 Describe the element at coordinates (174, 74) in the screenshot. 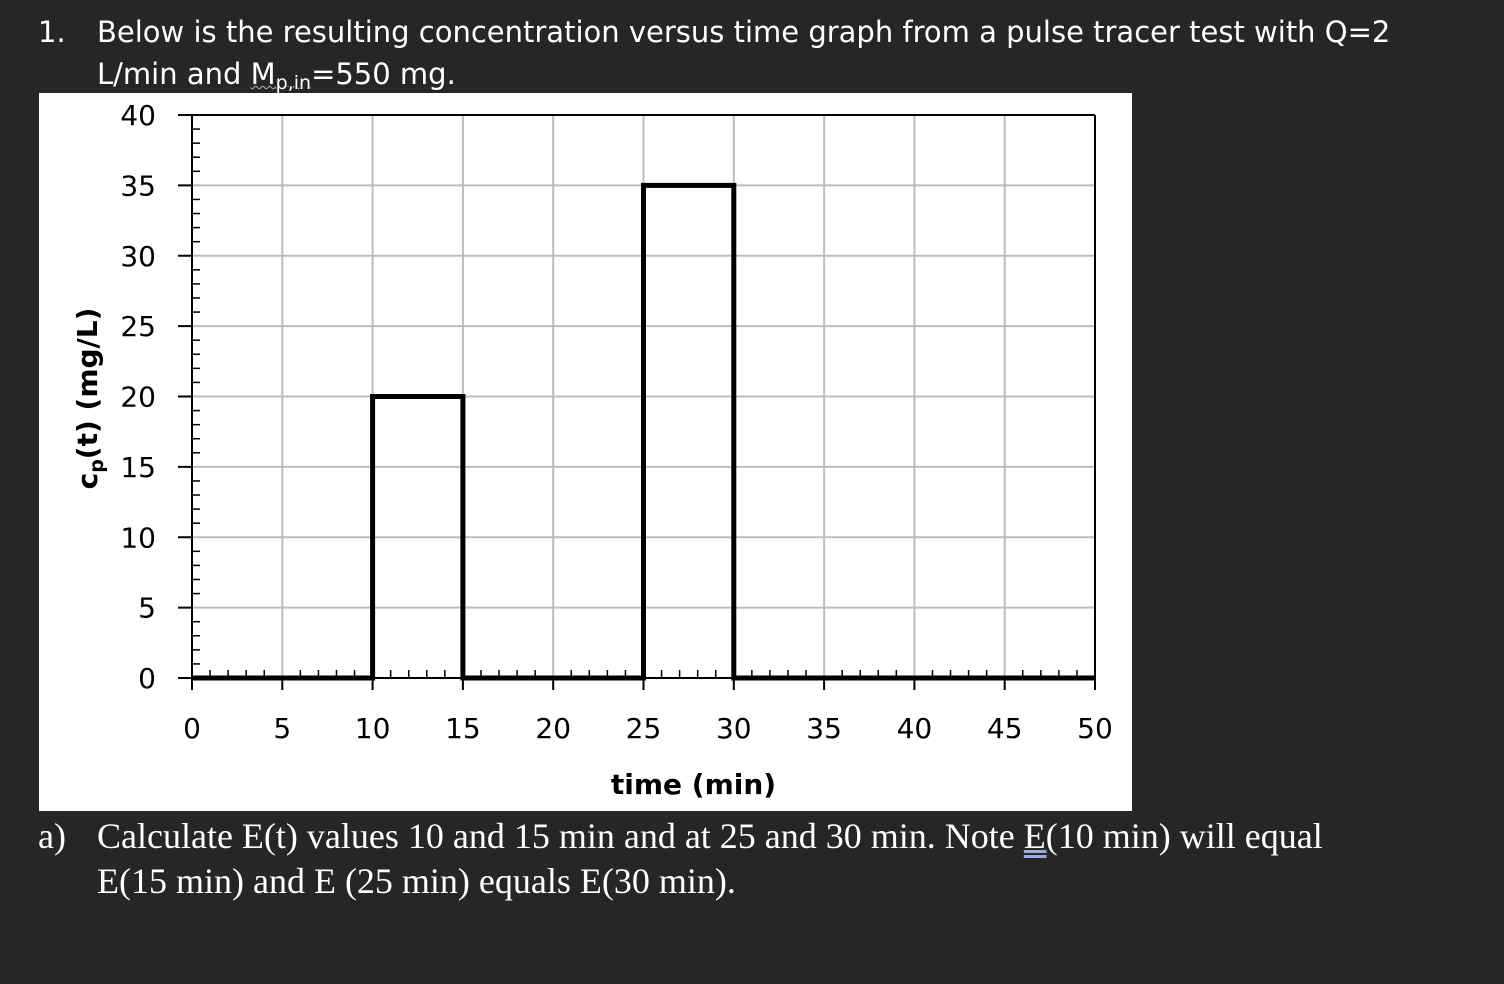

I see `question-line2-prefix: L/min and` at that location.